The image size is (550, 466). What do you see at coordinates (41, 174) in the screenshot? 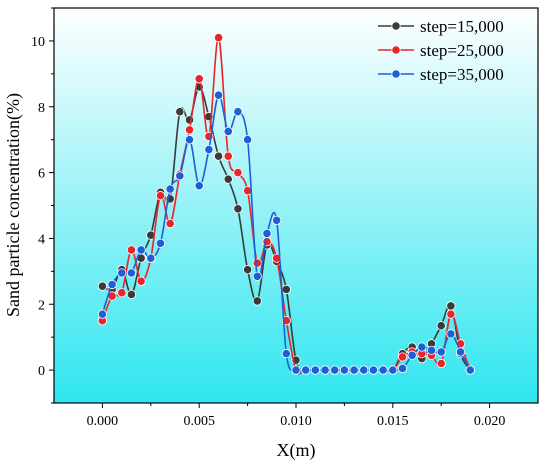
I see `y-tick-label: 6` at bounding box center [41, 174].